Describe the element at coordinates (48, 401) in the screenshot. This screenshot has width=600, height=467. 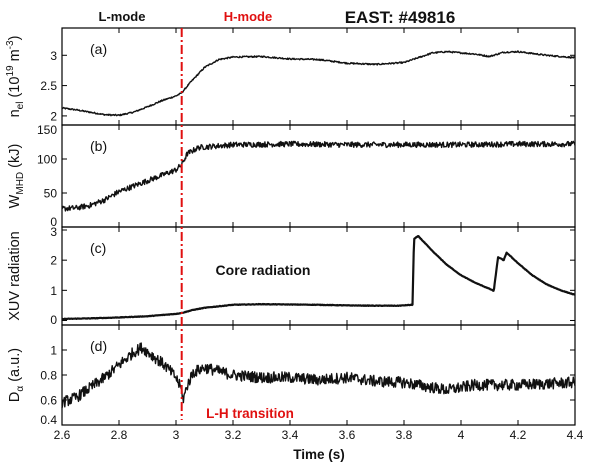
I see `y-tick-label: 0.6` at that location.